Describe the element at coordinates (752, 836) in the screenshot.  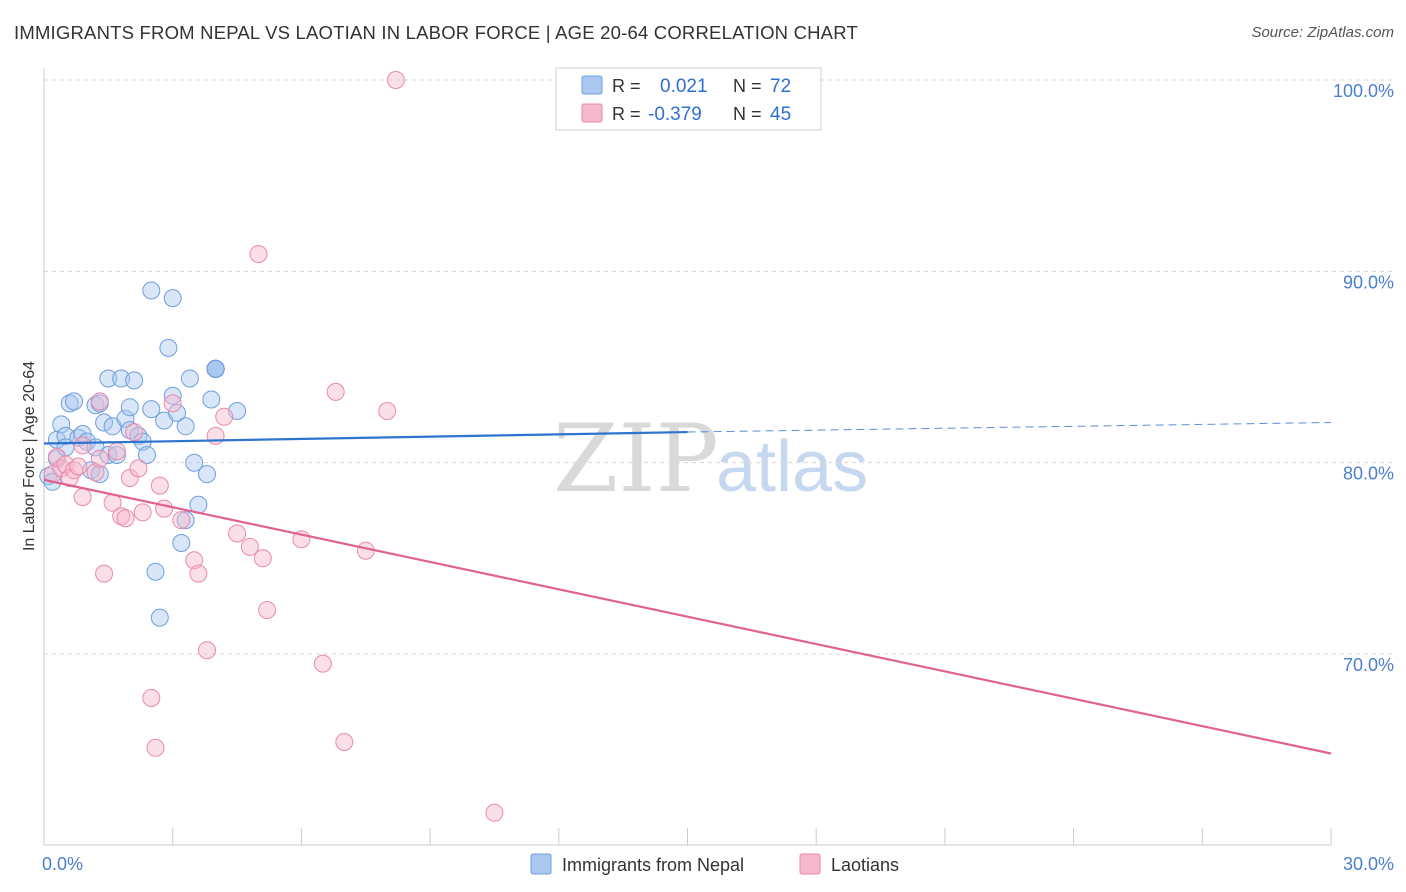
I see `x-axis-ticks` at that location.